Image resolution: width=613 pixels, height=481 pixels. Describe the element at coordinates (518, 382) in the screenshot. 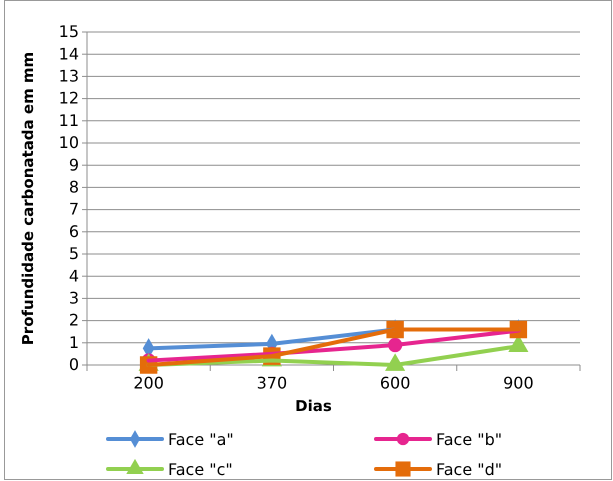

I see `x-tick-label: 900` at that location.